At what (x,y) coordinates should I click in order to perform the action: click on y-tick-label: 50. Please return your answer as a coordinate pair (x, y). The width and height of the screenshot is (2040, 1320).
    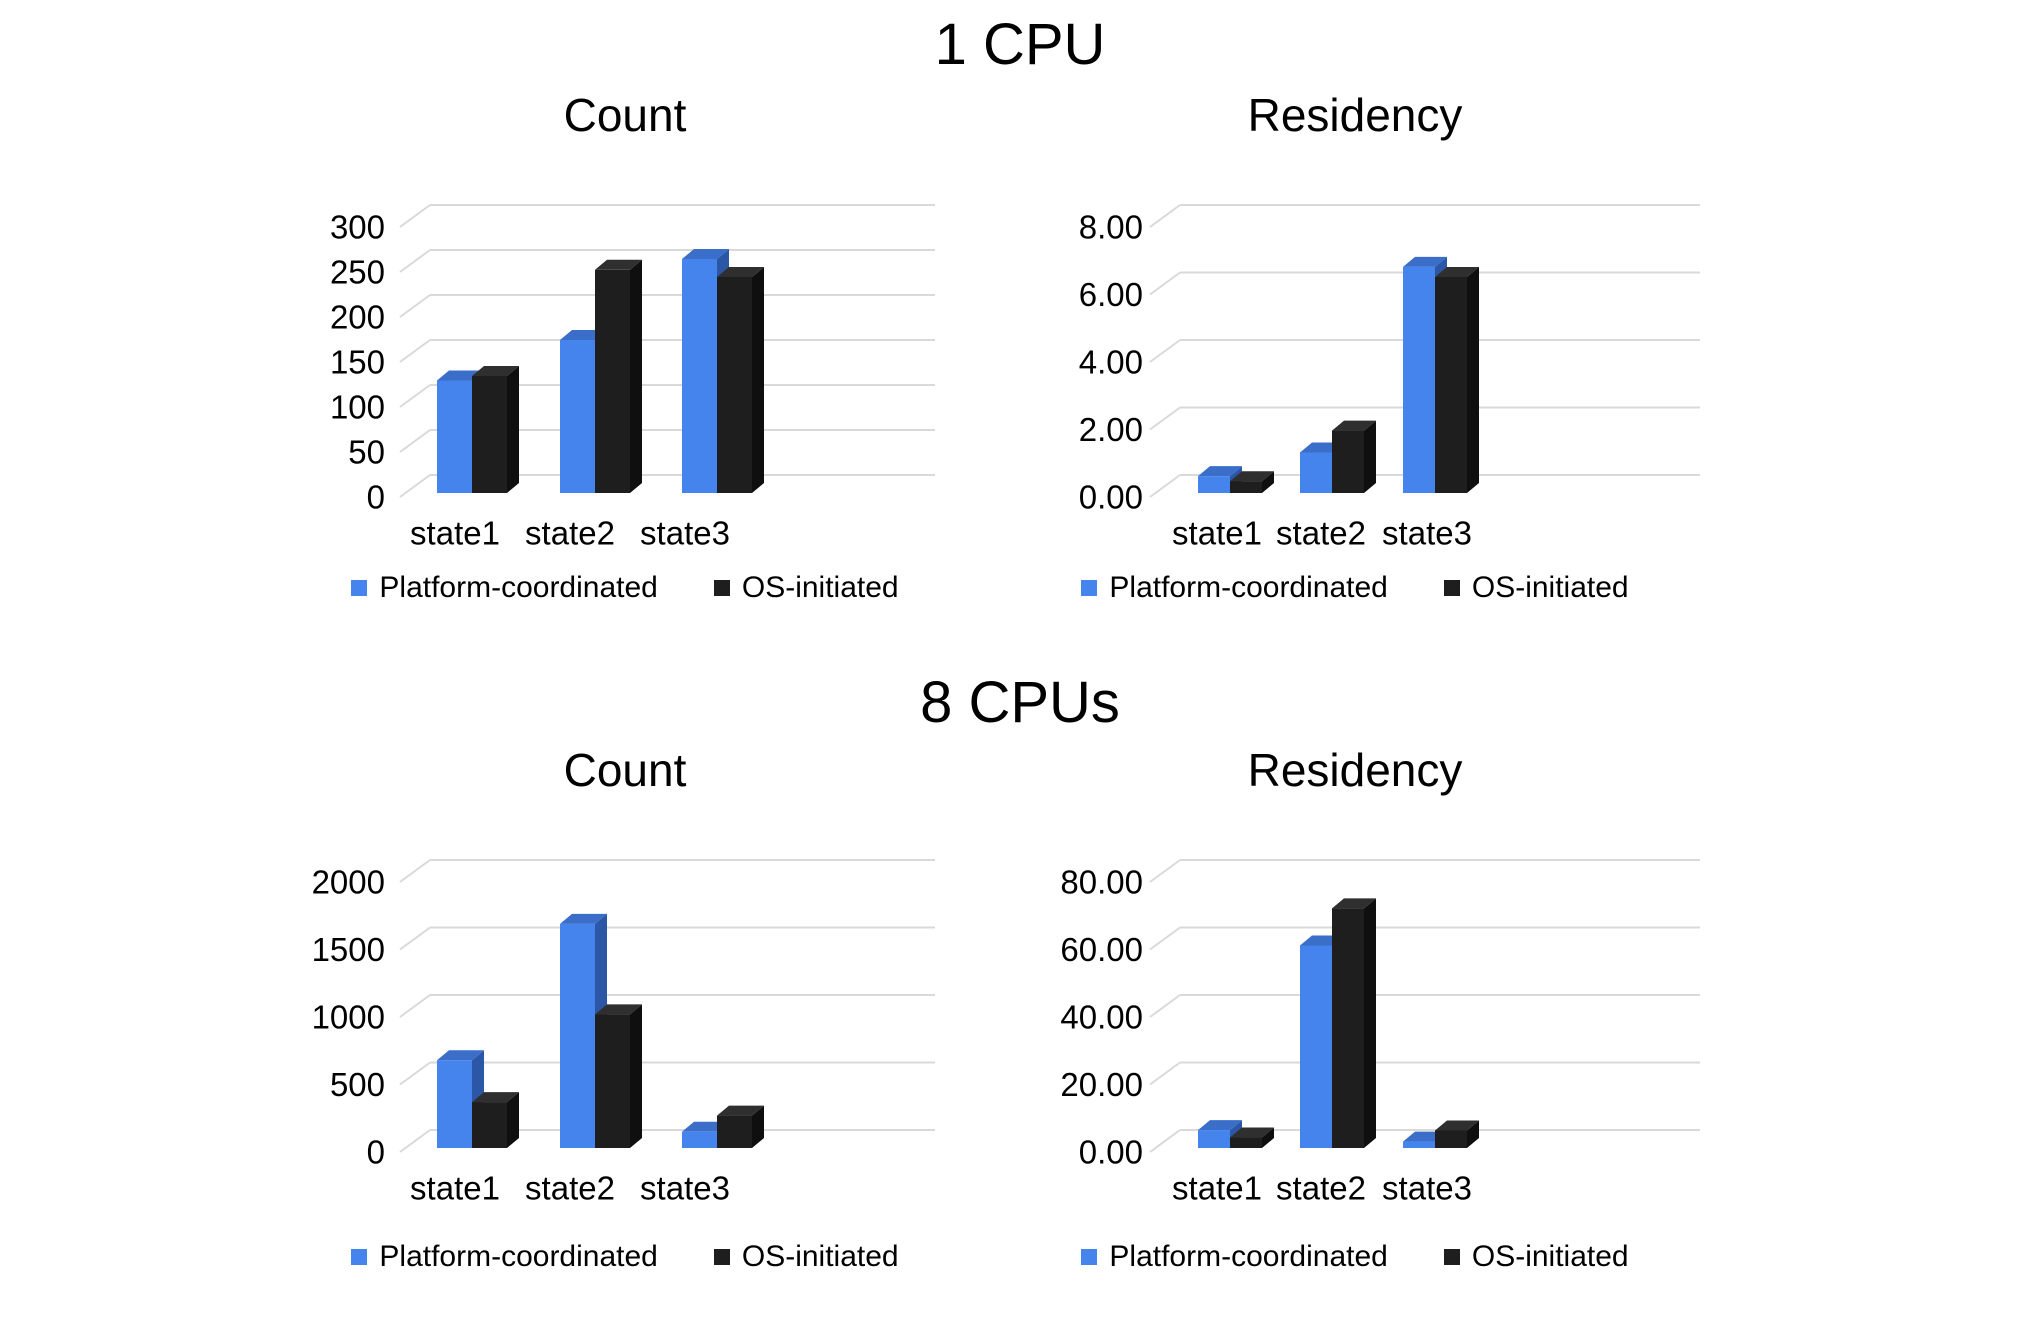
    Looking at the image, I should click on (366, 452).